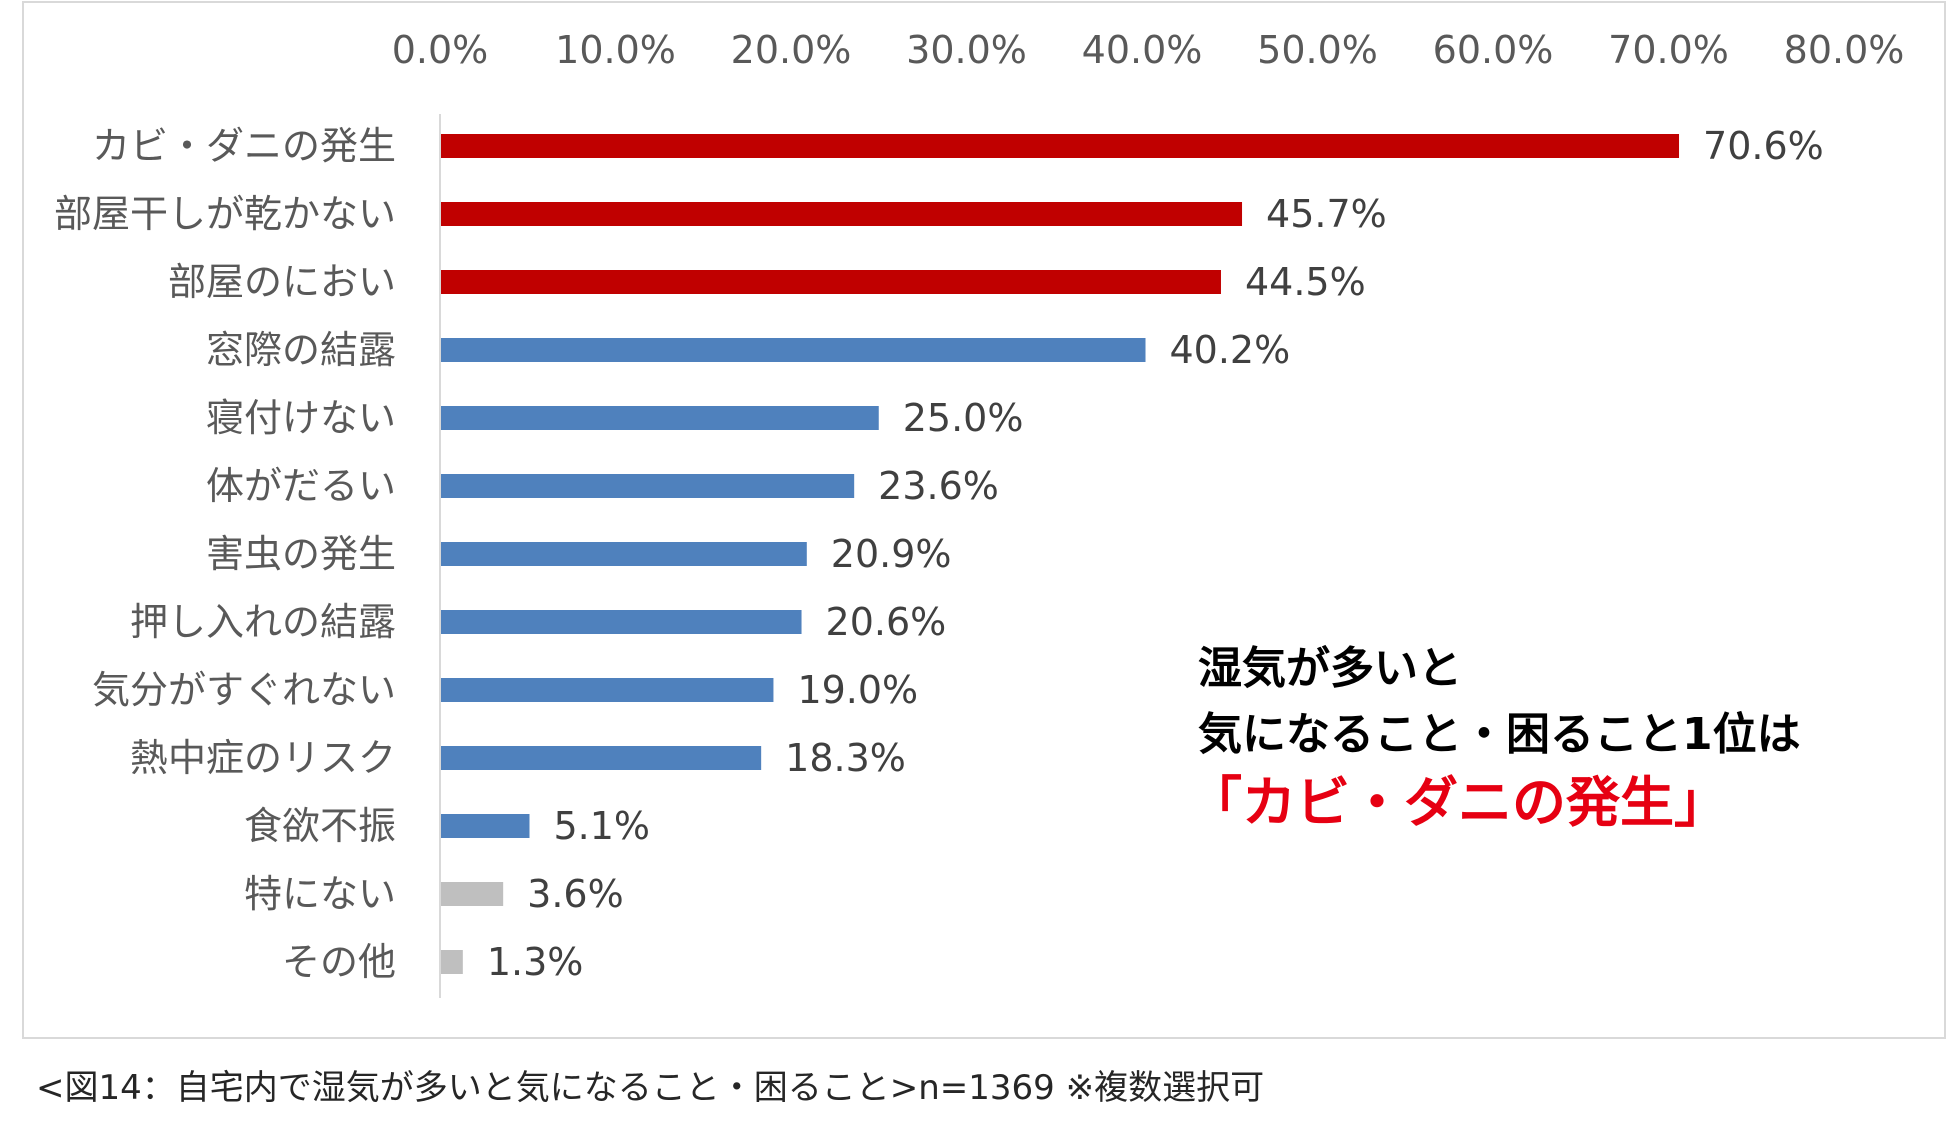  I want to click on callout-line-2: 気になること・困ること1位は, so click(1499, 734).